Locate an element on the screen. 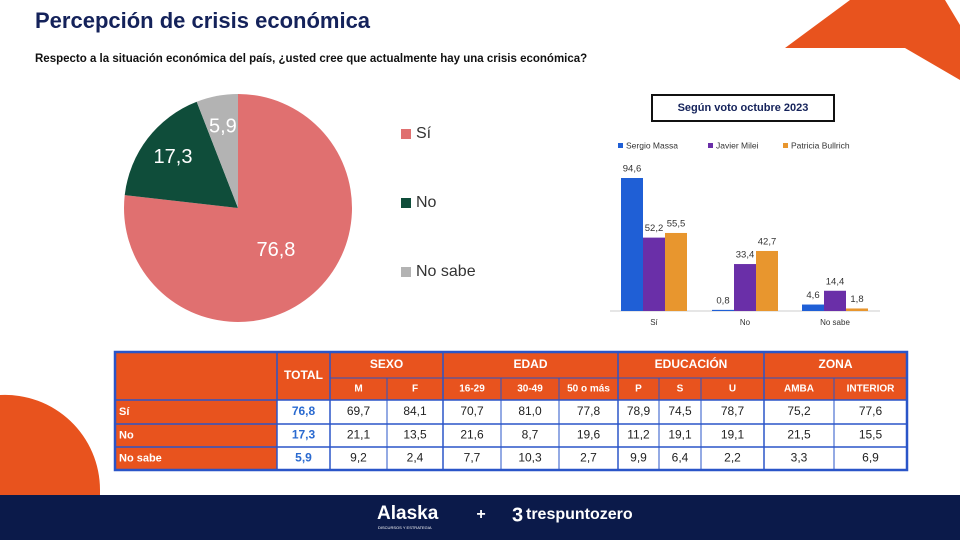  table-cell: 6,4 is located at coordinates (680, 458).